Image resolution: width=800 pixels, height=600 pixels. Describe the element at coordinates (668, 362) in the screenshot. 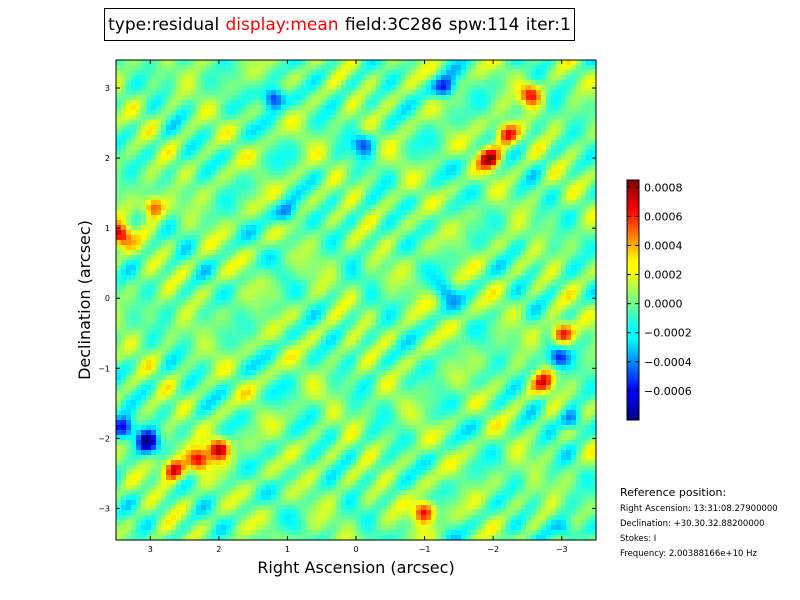

I see `colorbar-tick-label: −0.0004` at that location.